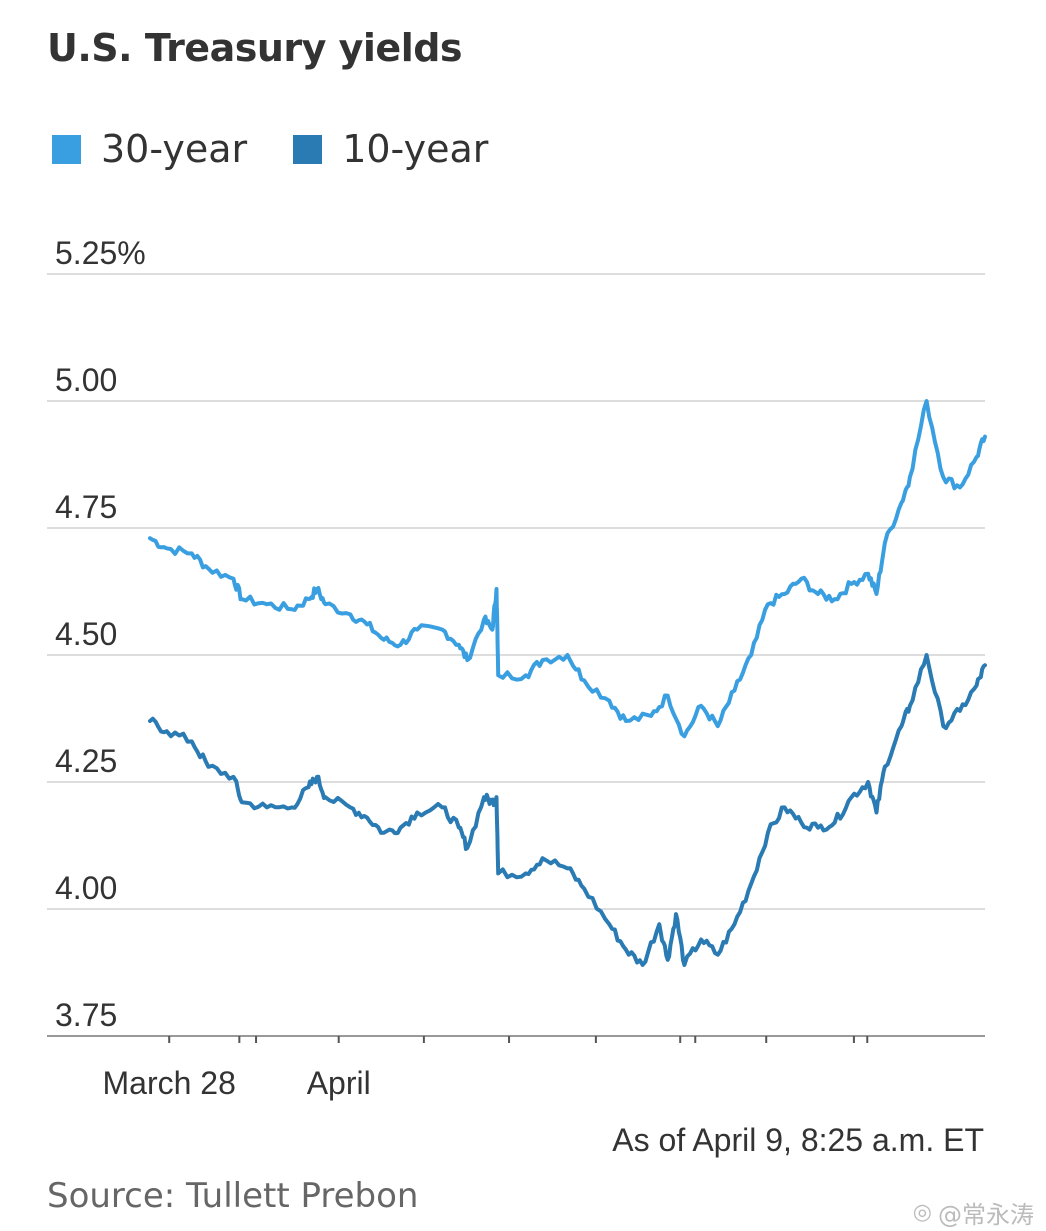  I want to click on legend-swatch-30-year, so click(66, 149).